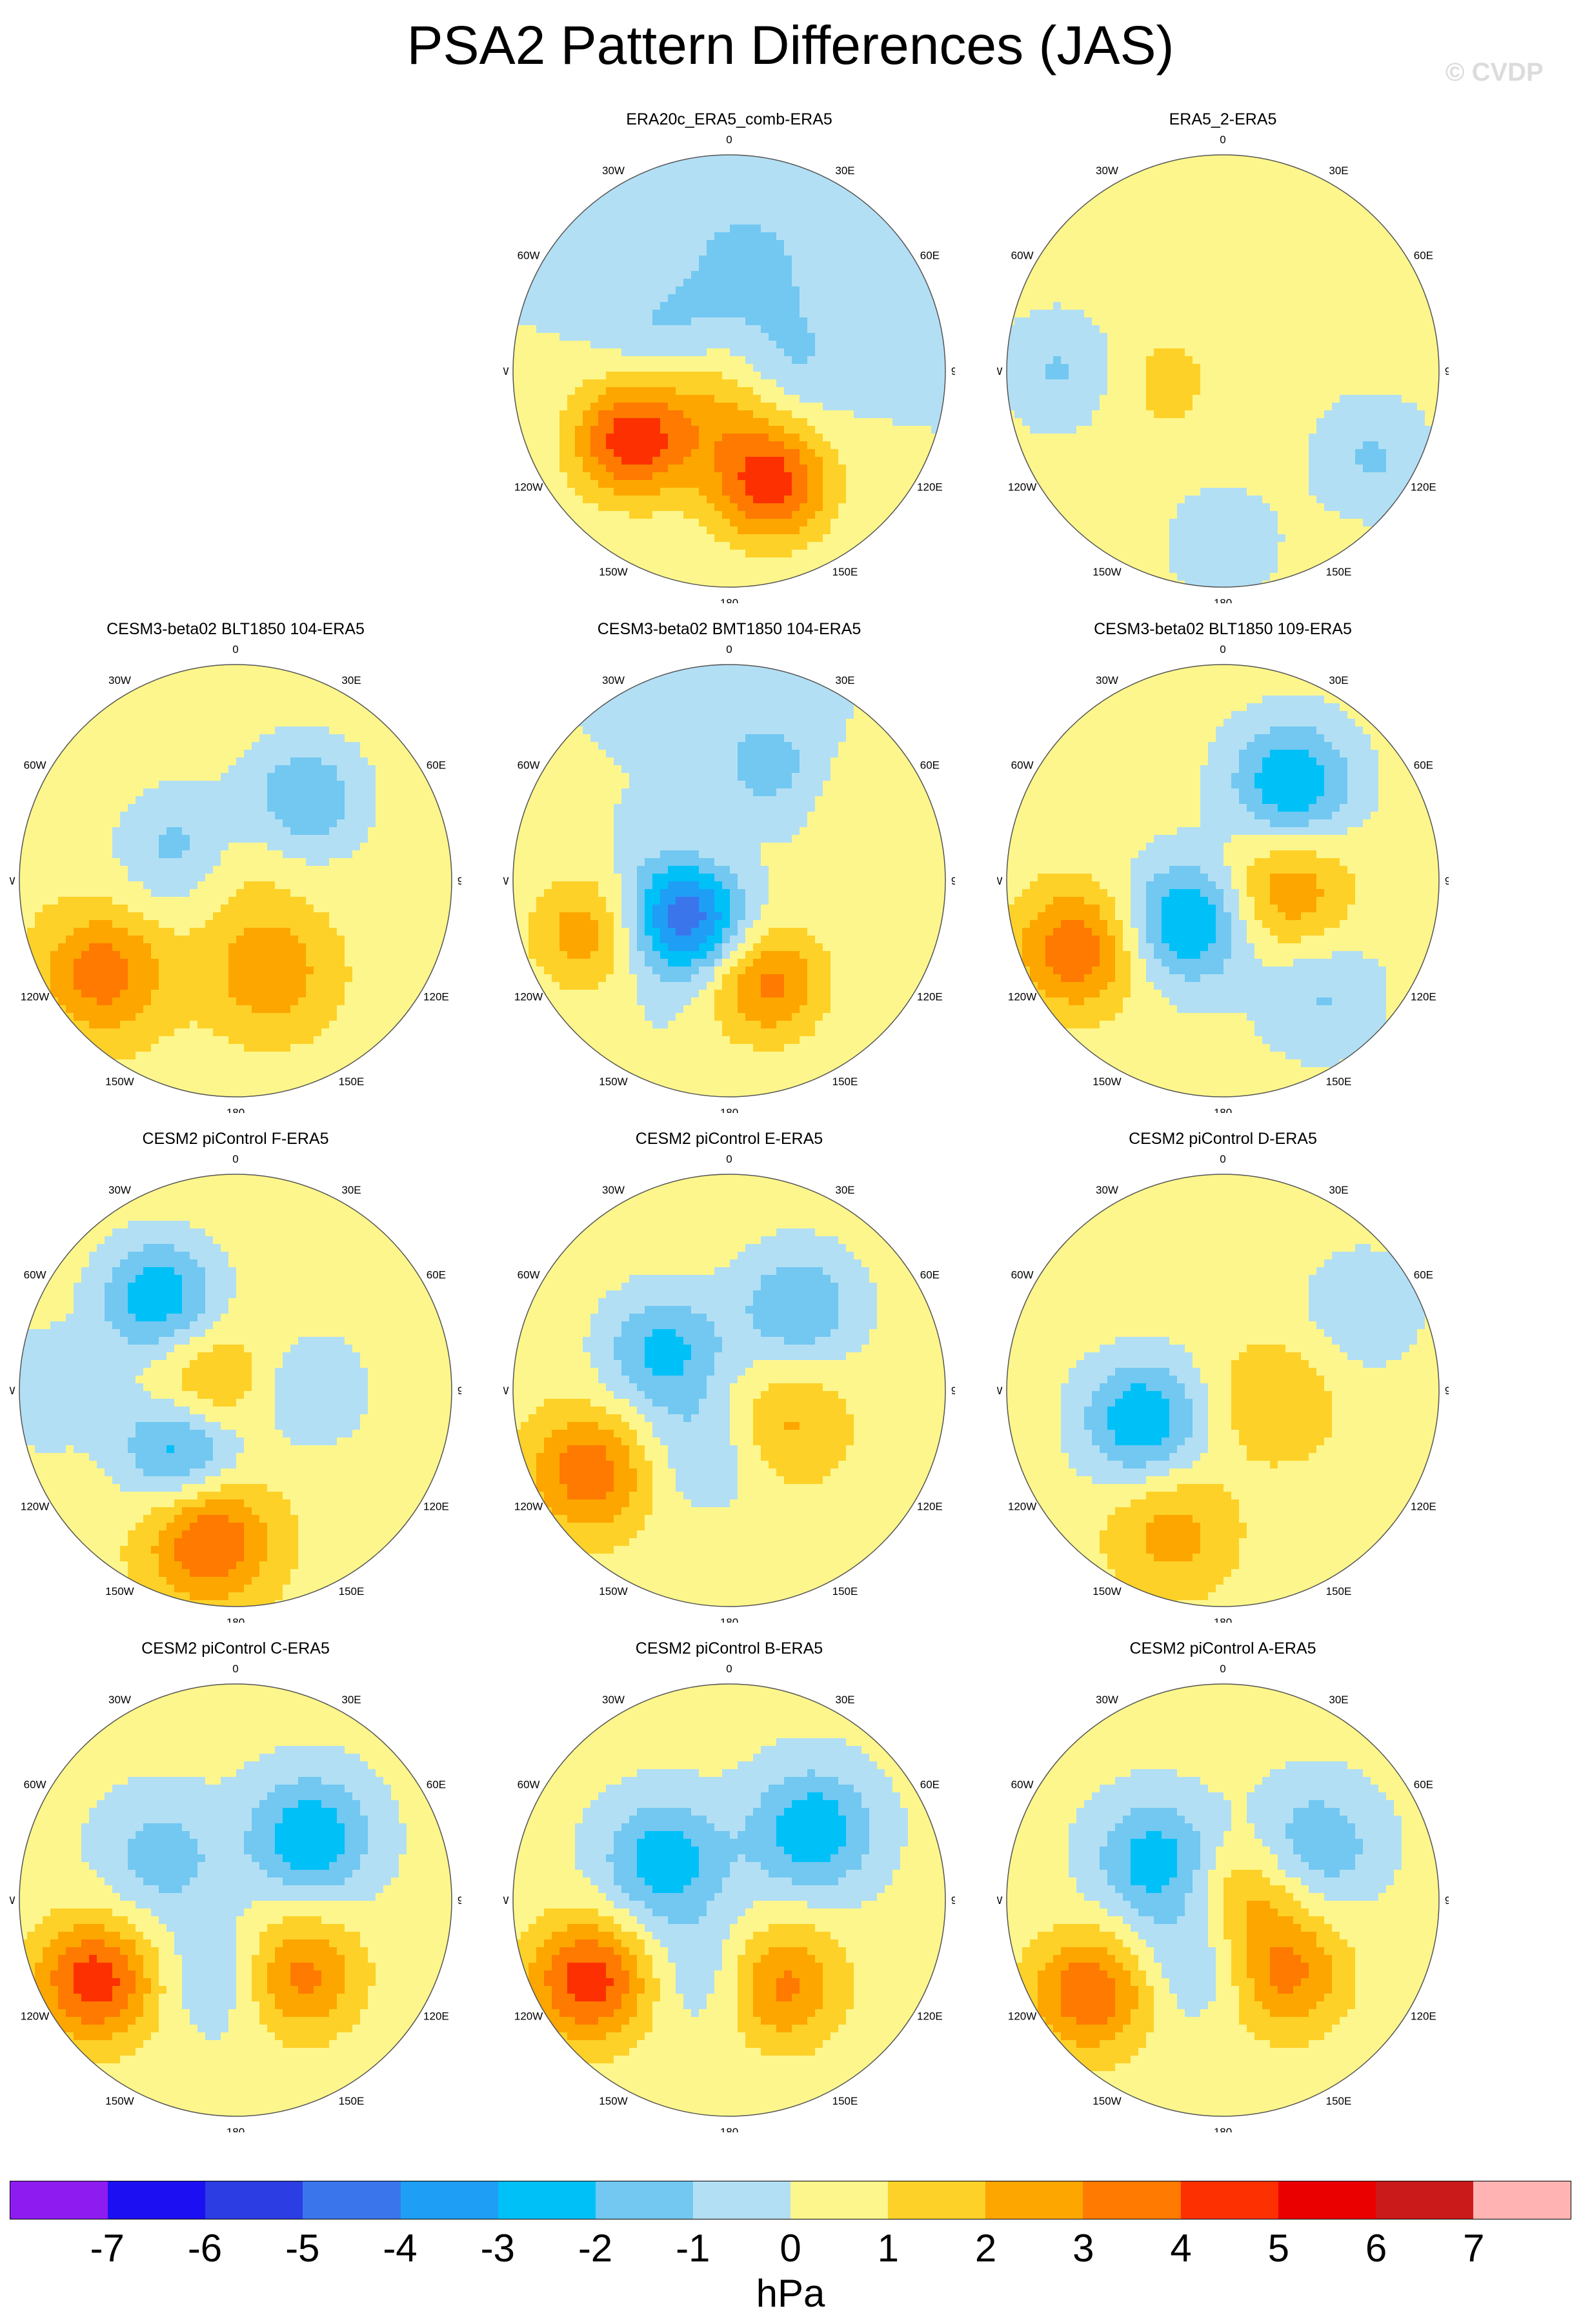 The height and width of the screenshot is (2324, 1581). What do you see at coordinates (844, 171) in the screenshot?
I see `longitude-label: 30E` at bounding box center [844, 171].